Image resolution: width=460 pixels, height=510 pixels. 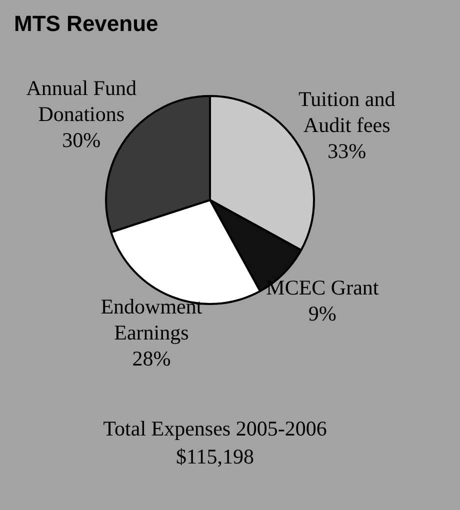 What do you see at coordinates (347, 151) in the screenshot?
I see `data-label: 33%` at bounding box center [347, 151].